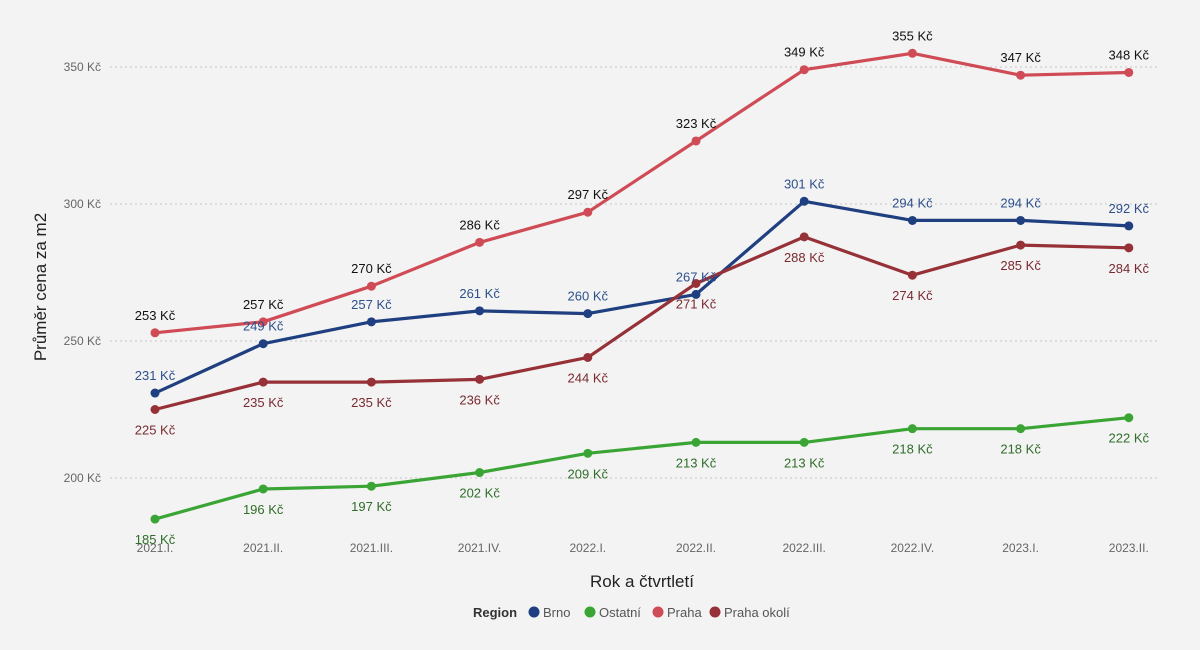  What do you see at coordinates (263, 548) in the screenshot?
I see `x-tick-label: 2021.II.` at bounding box center [263, 548].